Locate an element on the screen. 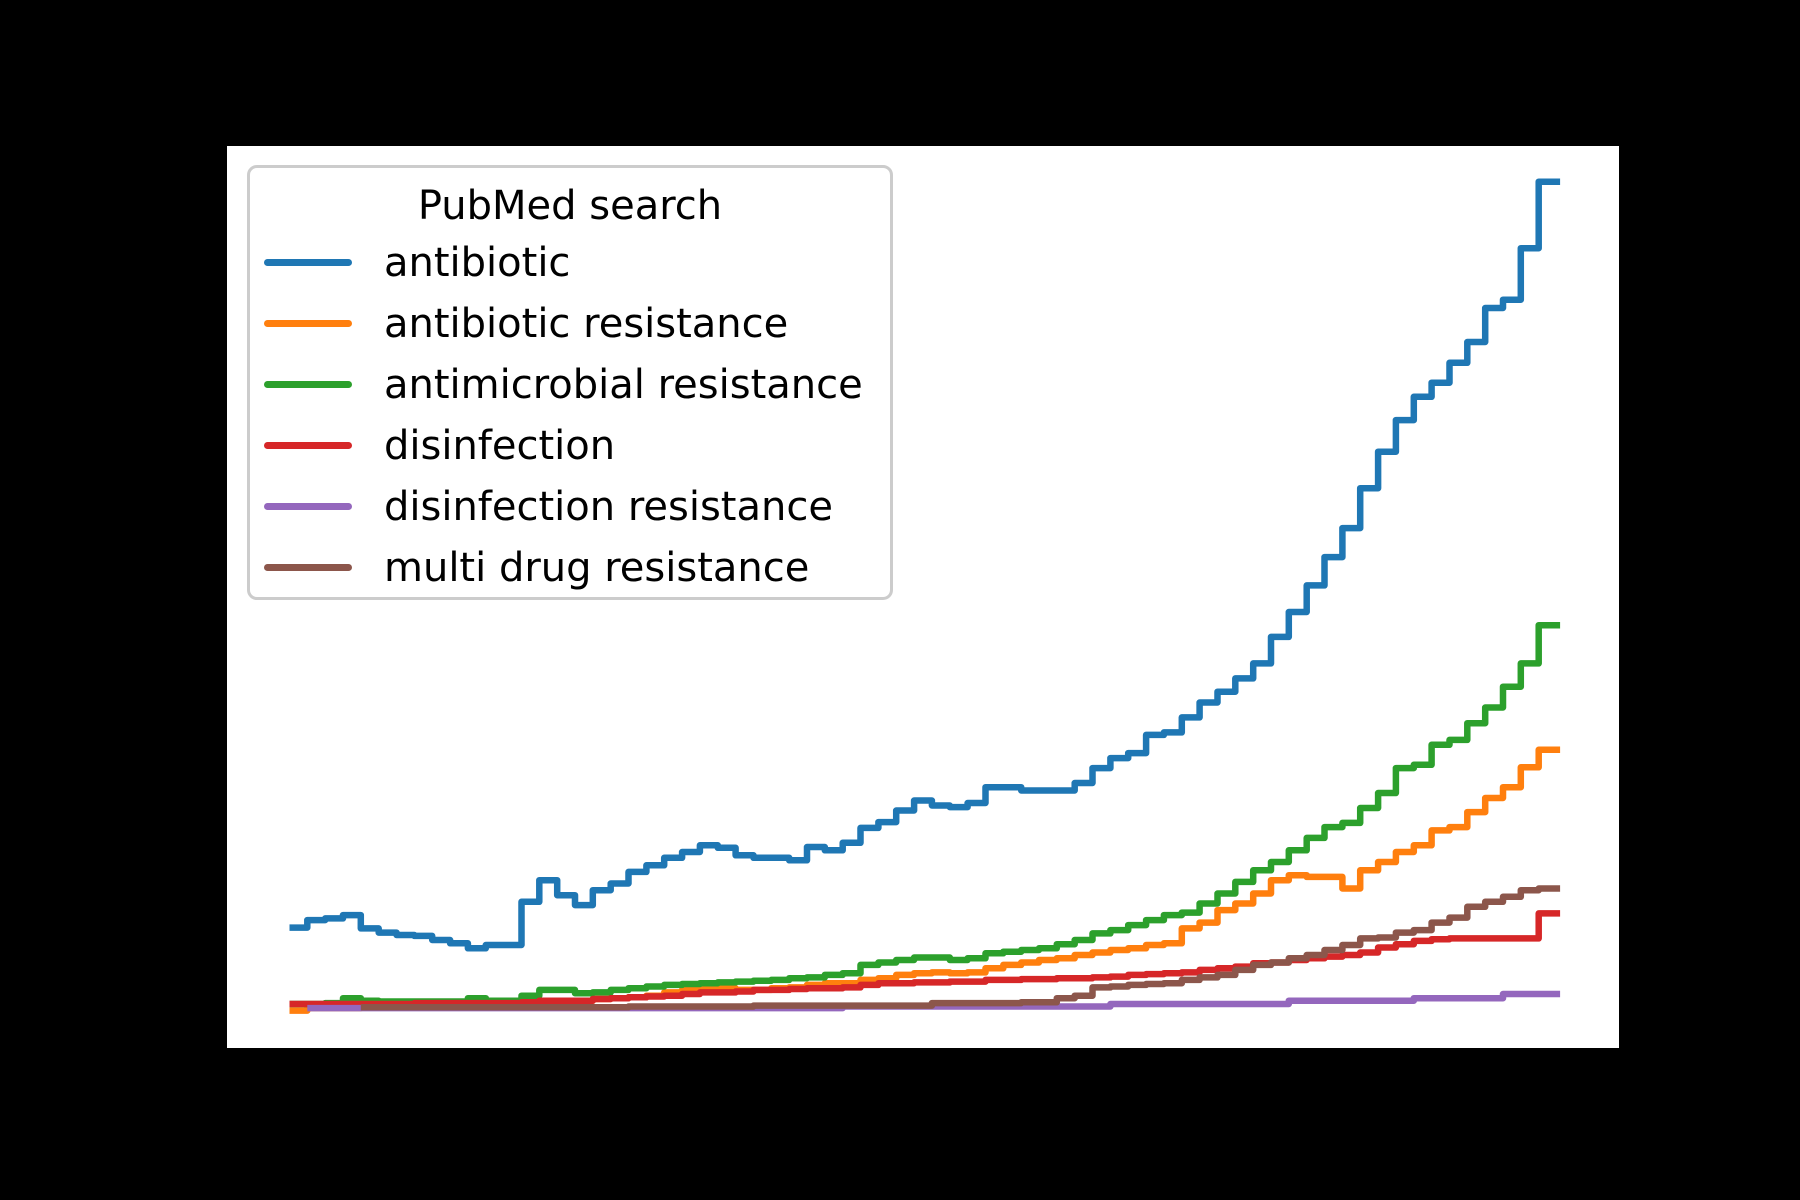 The image size is (1800, 1200). legend-item-antibiotic: antibiotic is located at coordinates (570, 262).